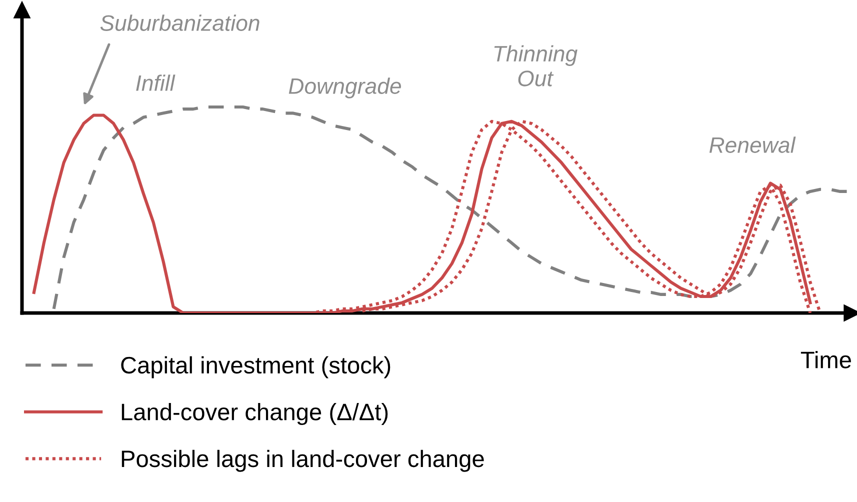 Image resolution: width=857 pixels, height=502 pixels. I want to click on legend-label: Capital investment (stock), so click(255, 367).